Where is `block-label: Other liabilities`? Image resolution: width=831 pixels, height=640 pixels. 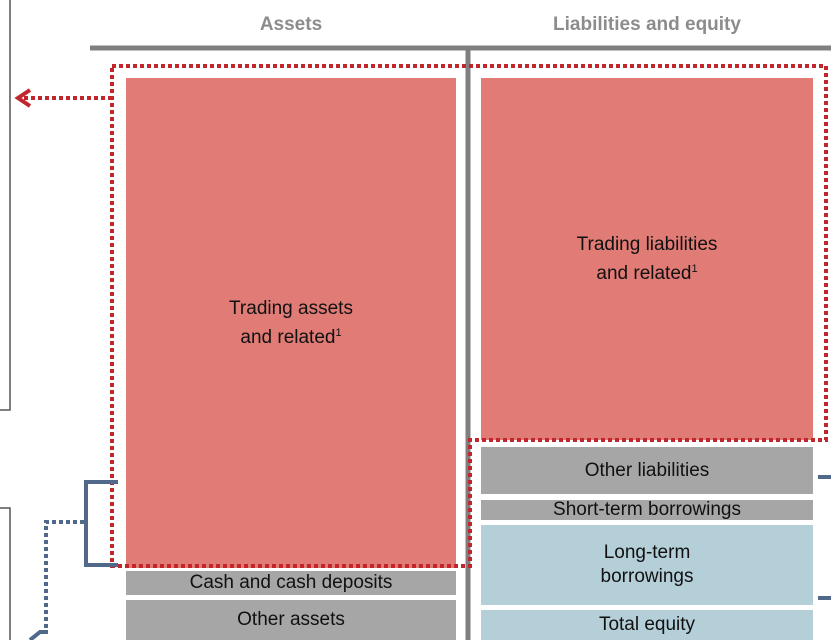
block-label: Other liabilities is located at coordinates (647, 471).